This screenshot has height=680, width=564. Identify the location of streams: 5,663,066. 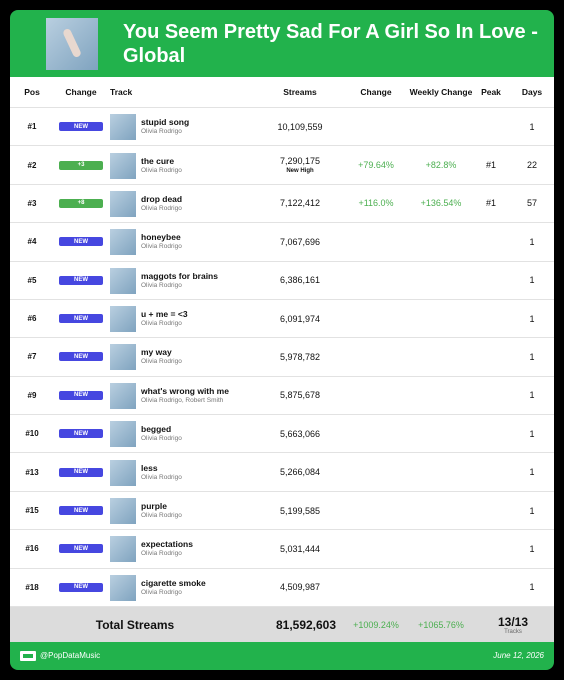
(300, 433).